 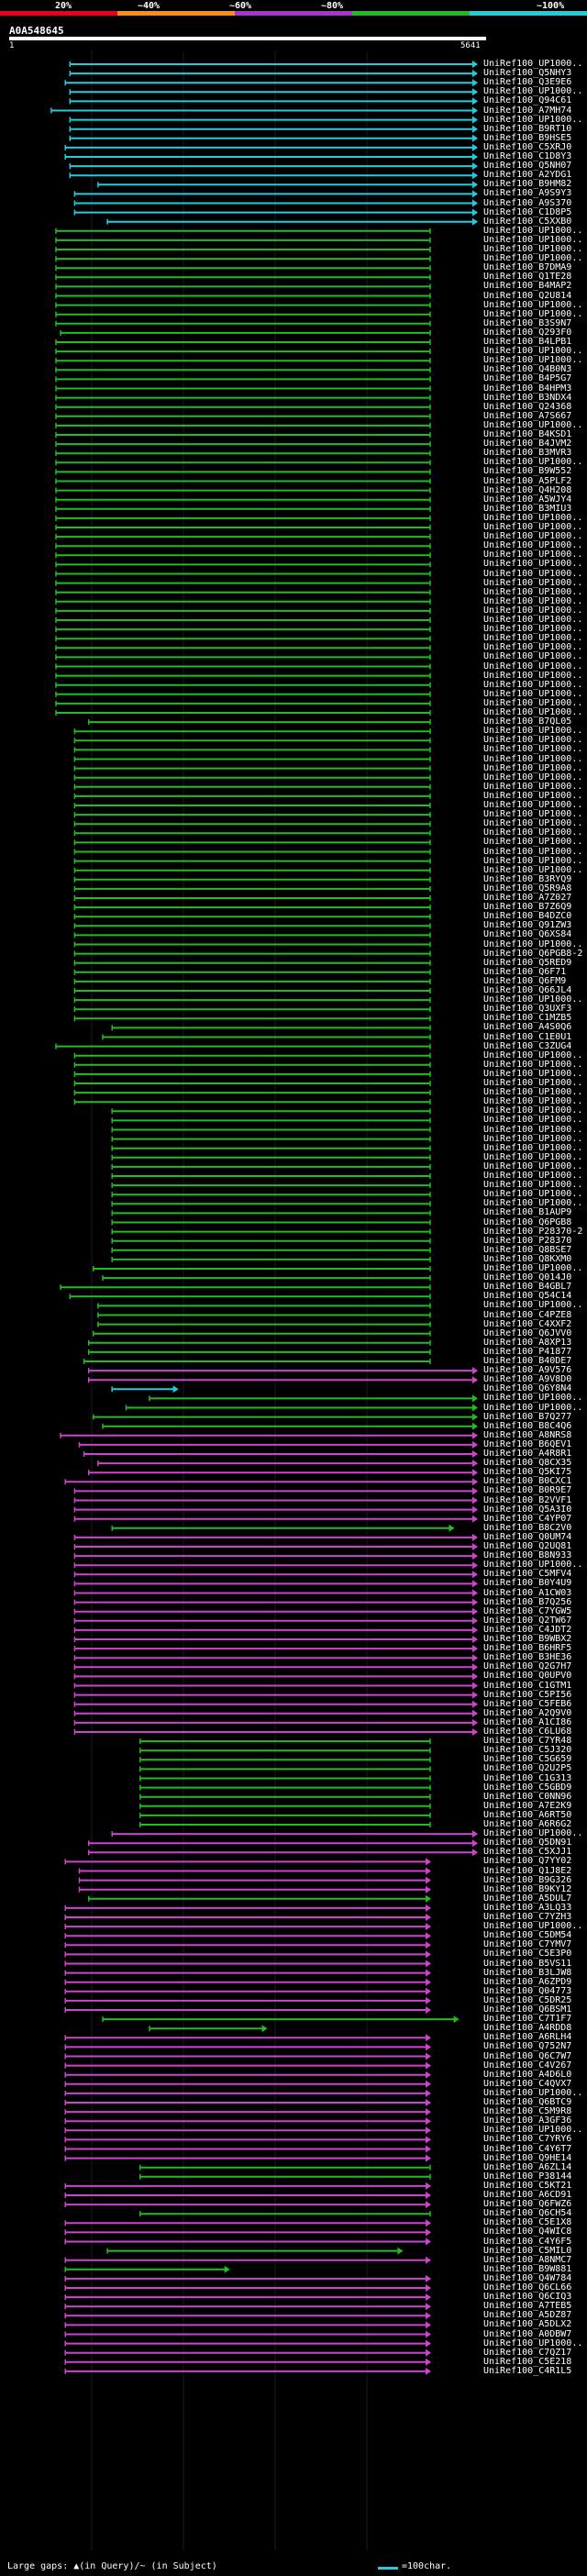 What do you see at coordinates (527, 1732) in the screenshot?
I see `hit-link: UniRef100_C6LU68` at bounding box center [527, 1732].